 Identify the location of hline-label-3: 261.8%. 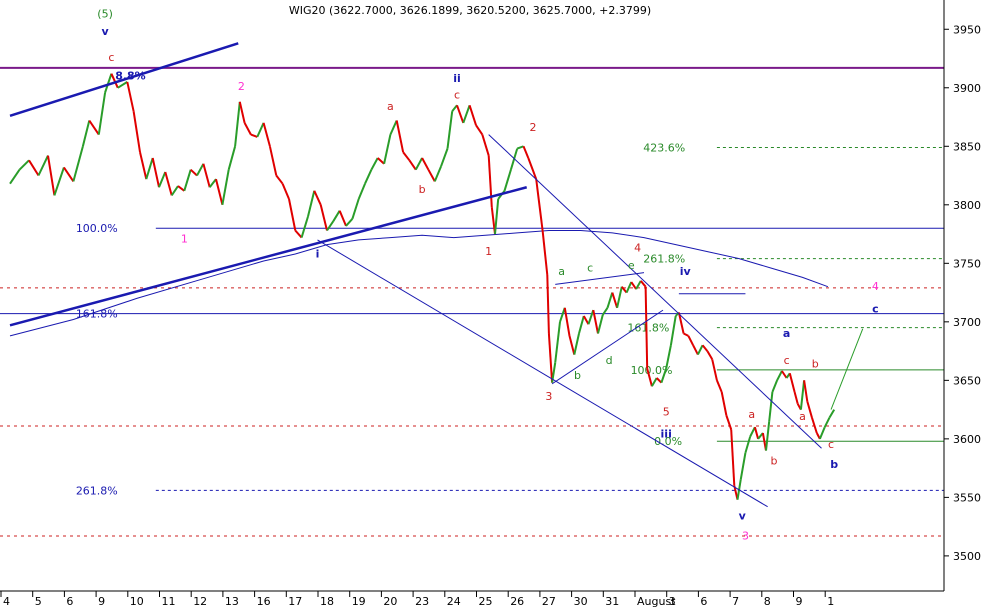
(97, 490).